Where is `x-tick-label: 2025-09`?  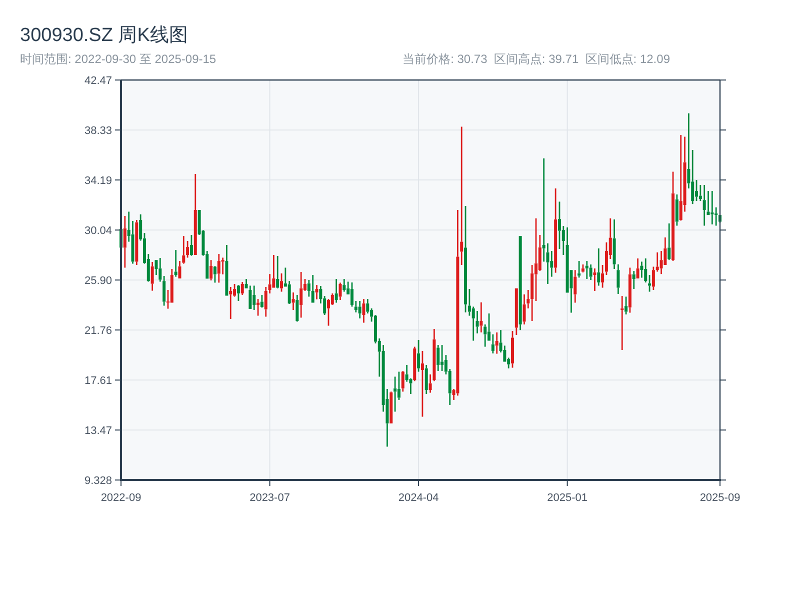 x-tick-label: 2025-09 is located at coordinates (720, 498).